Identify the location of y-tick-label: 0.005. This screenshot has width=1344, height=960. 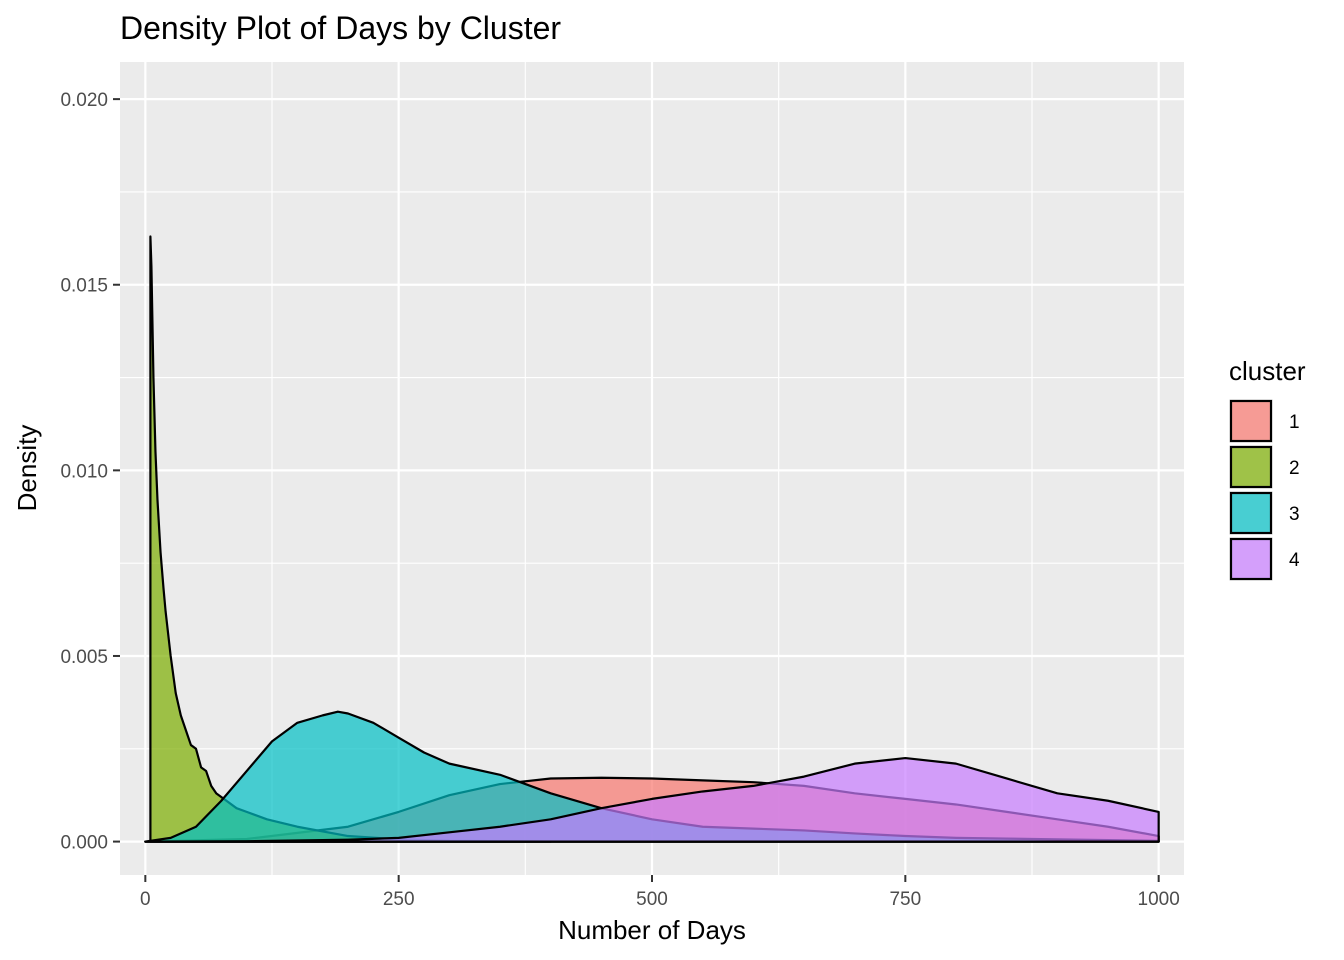
(84, 657).